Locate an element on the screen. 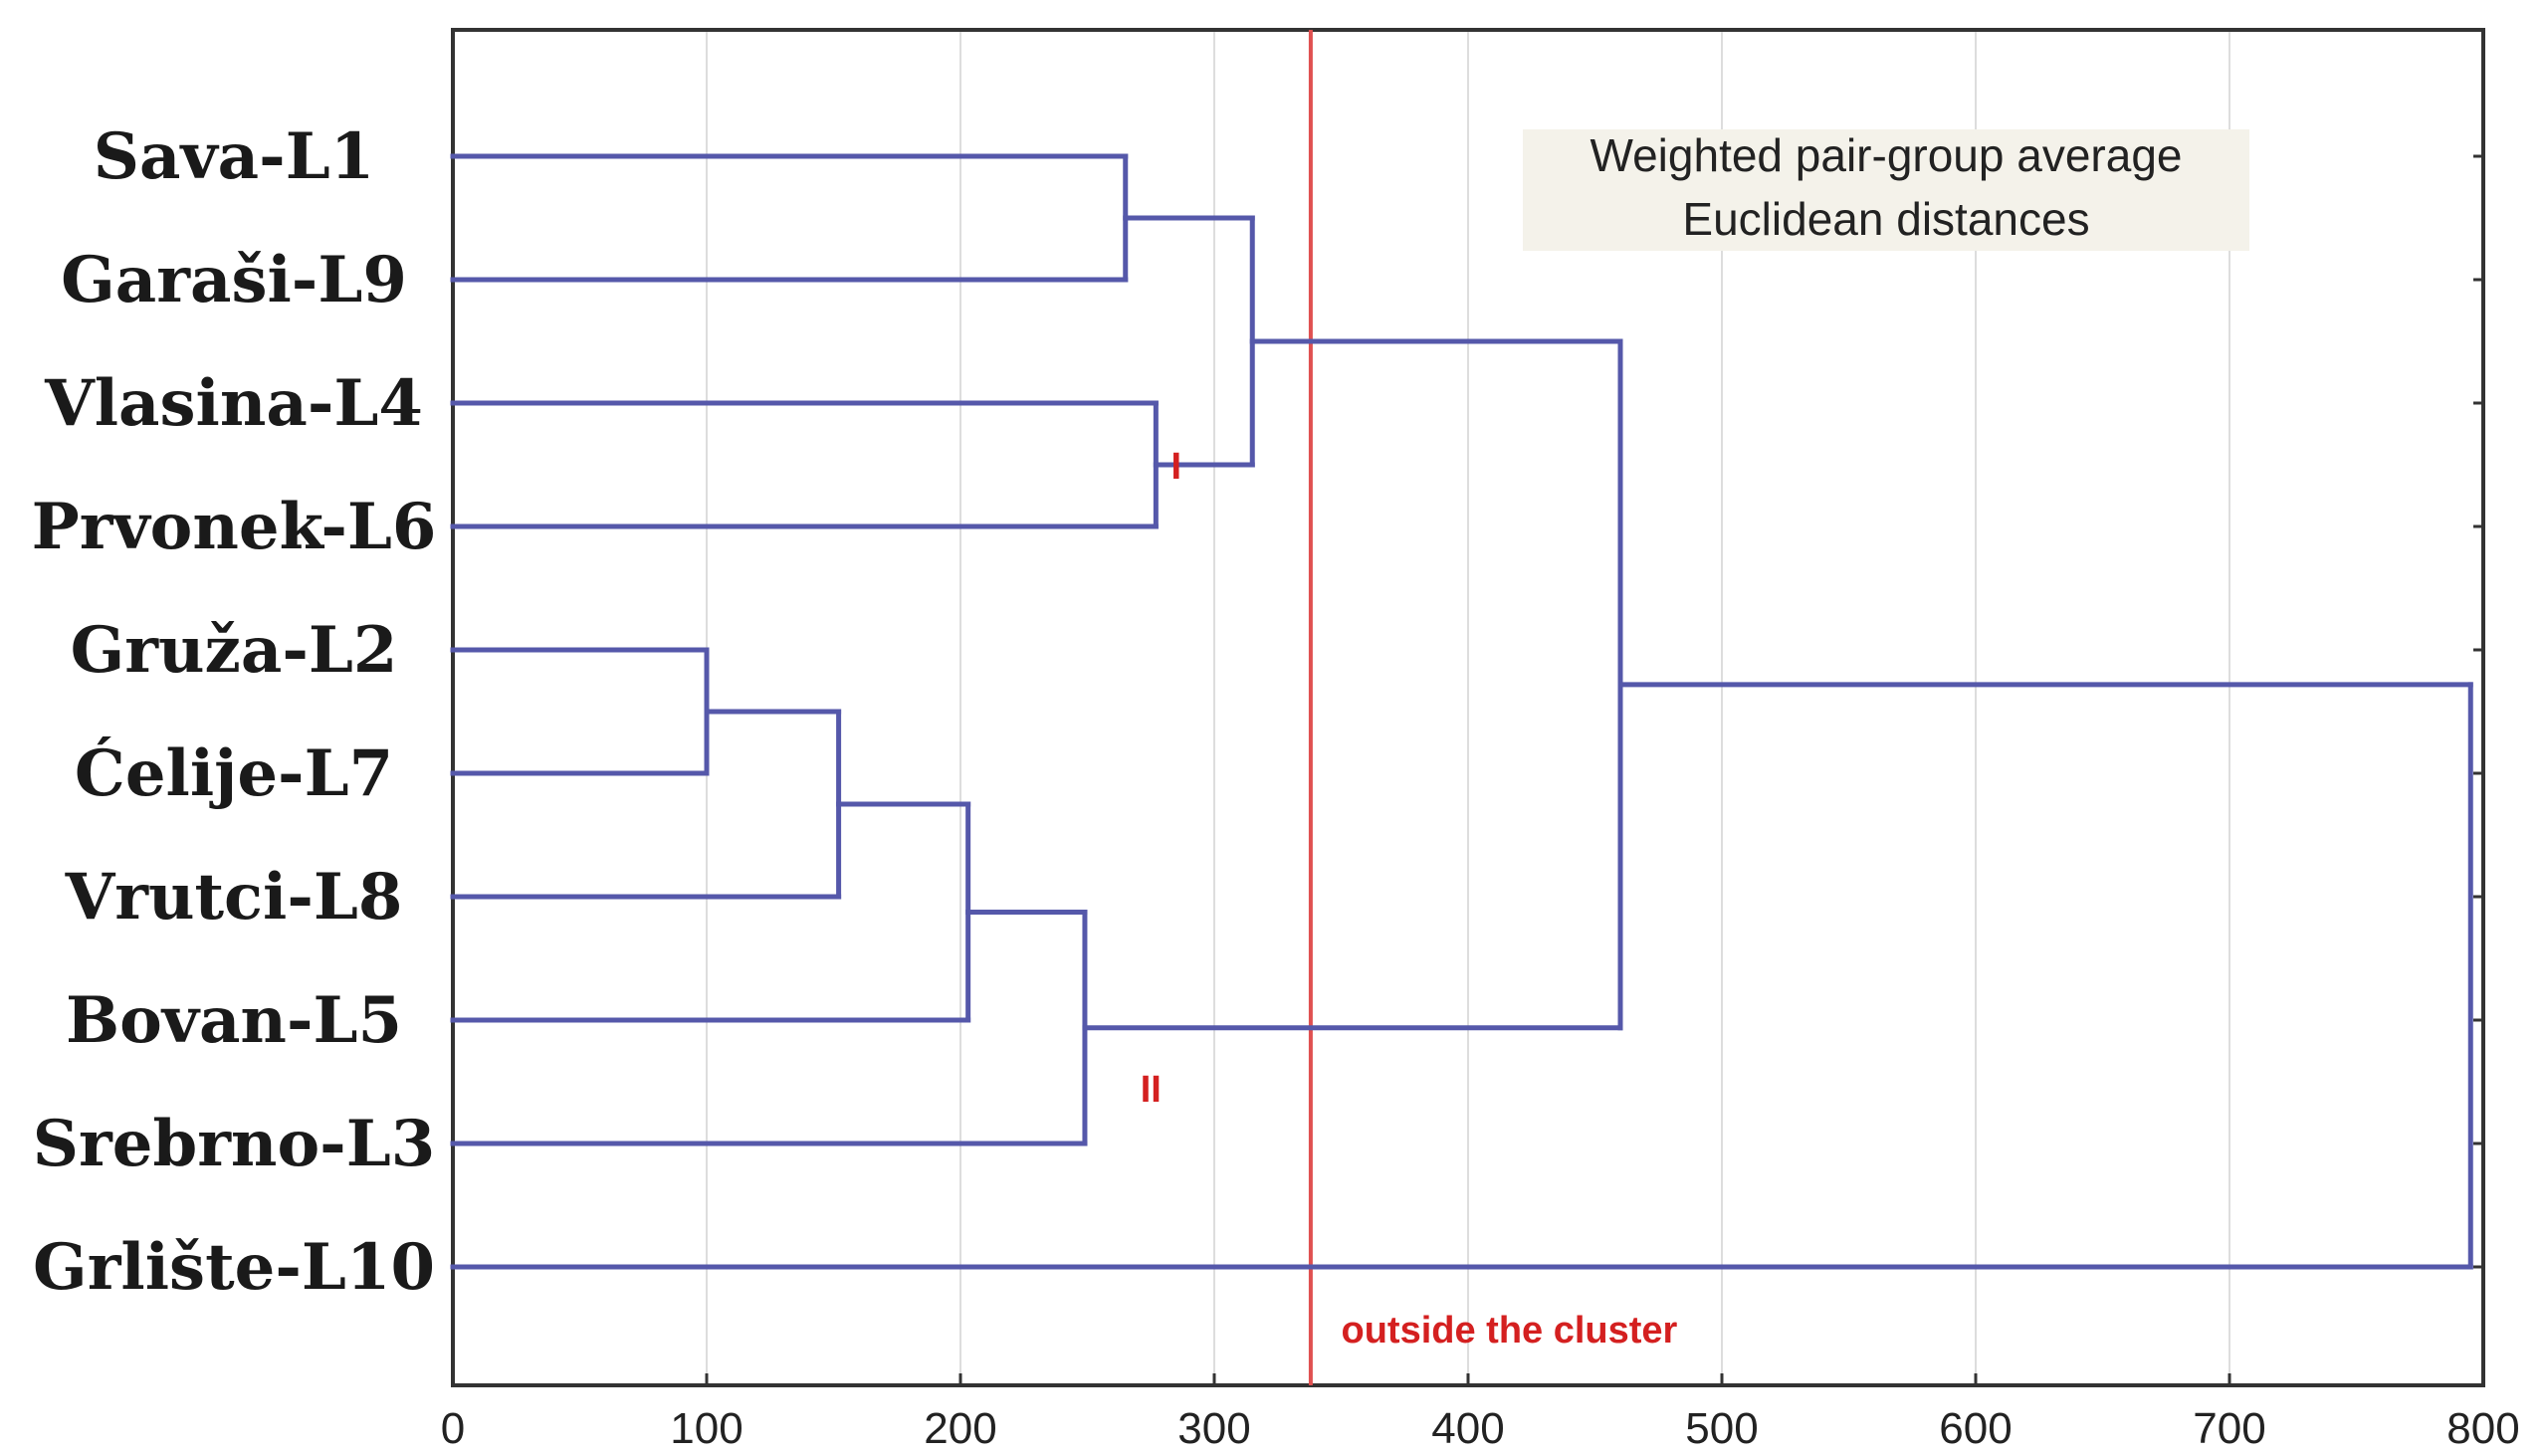  leaf-label-sava-l1: Sava-L1 is located at coordinates (234, 156).